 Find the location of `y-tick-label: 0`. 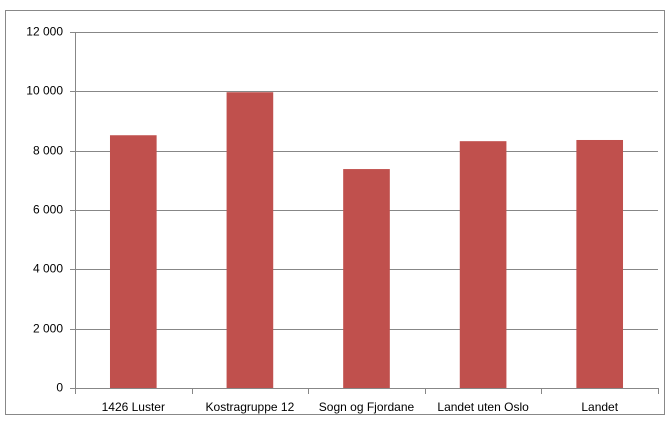

y-tick-label: 0 is located at coordinates (59, 388).